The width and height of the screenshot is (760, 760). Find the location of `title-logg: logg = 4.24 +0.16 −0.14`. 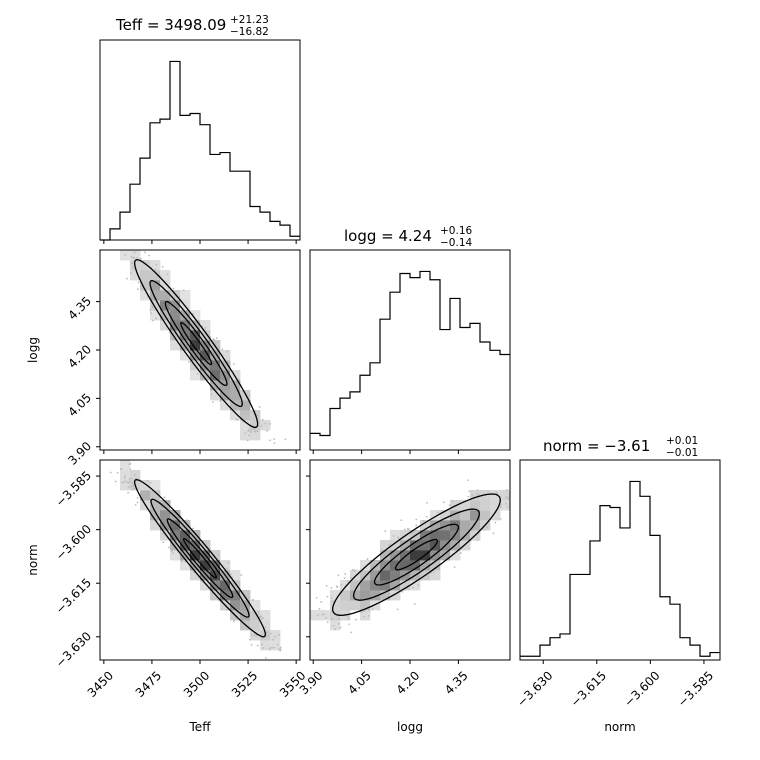

title-logg: logg = 4.24 +0.16 −0.14 is located at coordinates (408, 237).